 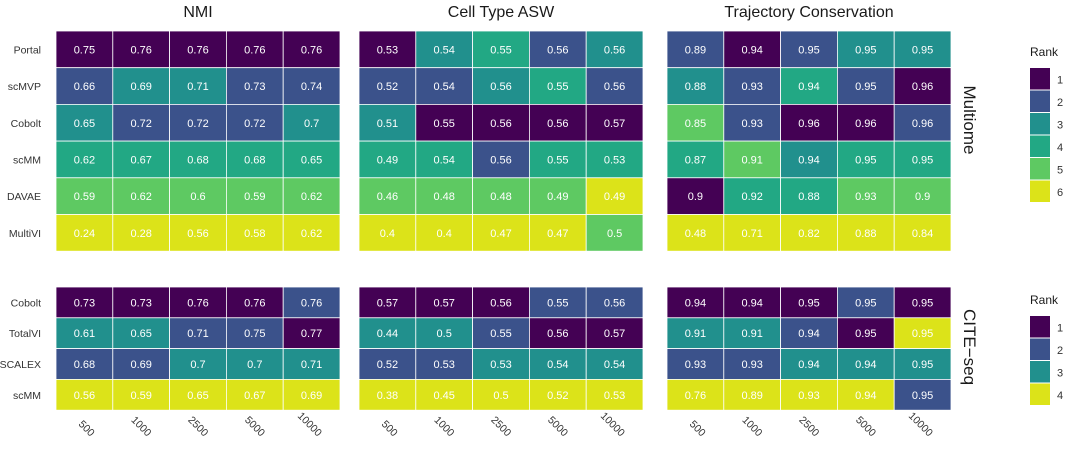 What do you see at coordinates (443, 197) in the screenshot?
I see `cell-value: 0.48` at bounding box center [443, 197].